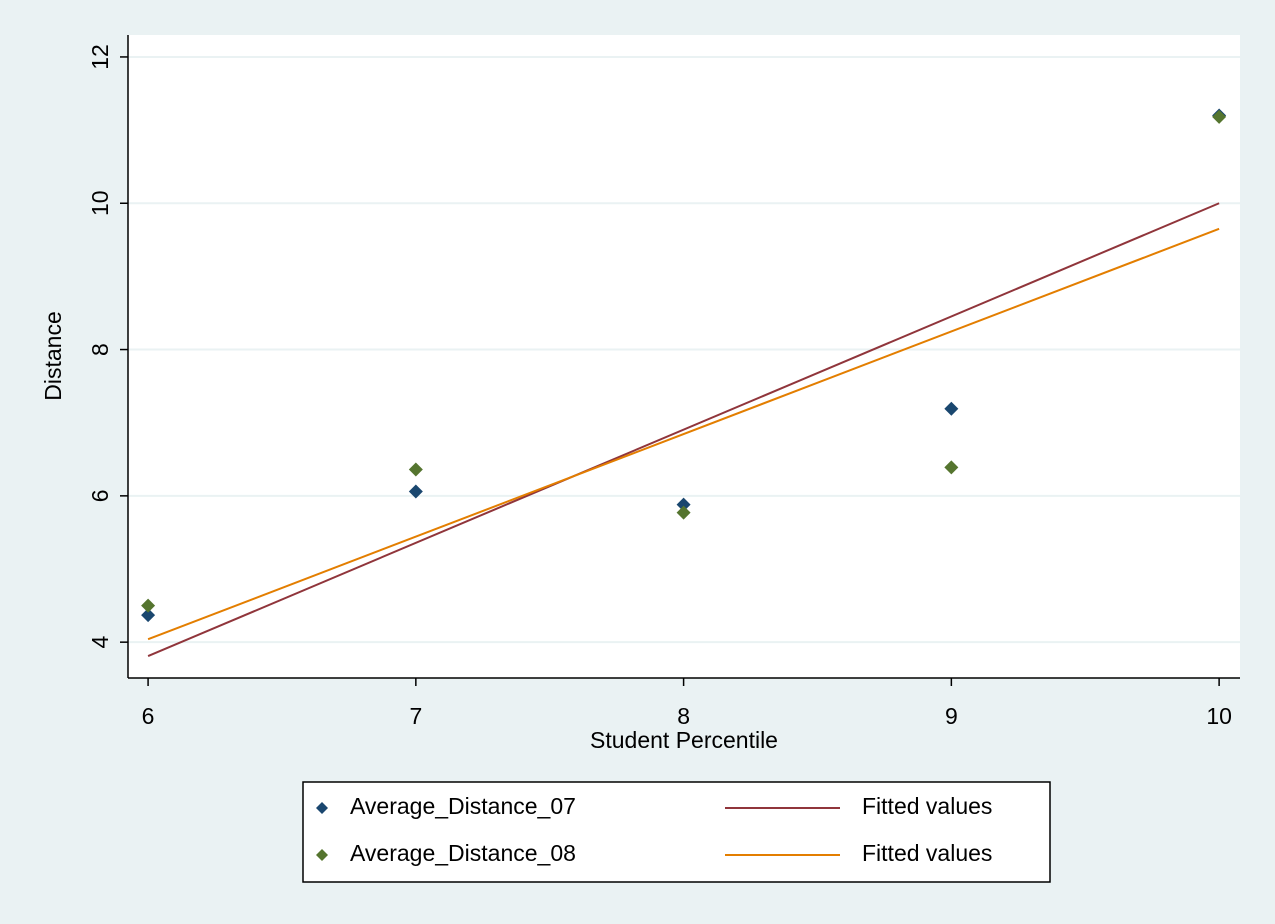 The width and height of the screenshot is (1275, 924). I want to click on legend-box, so click(676, 832).